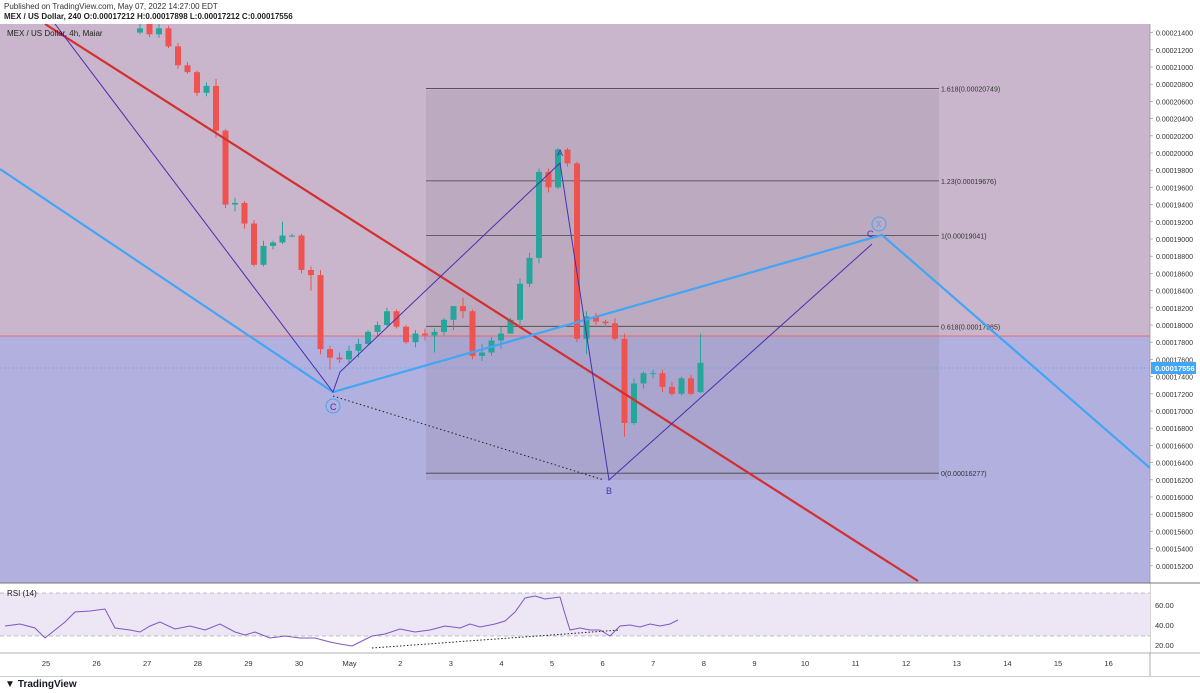 Image resolution: width=1200 pixels, height=693 pixels. I want to click on dotted-divergence-line, so click(468, 438).